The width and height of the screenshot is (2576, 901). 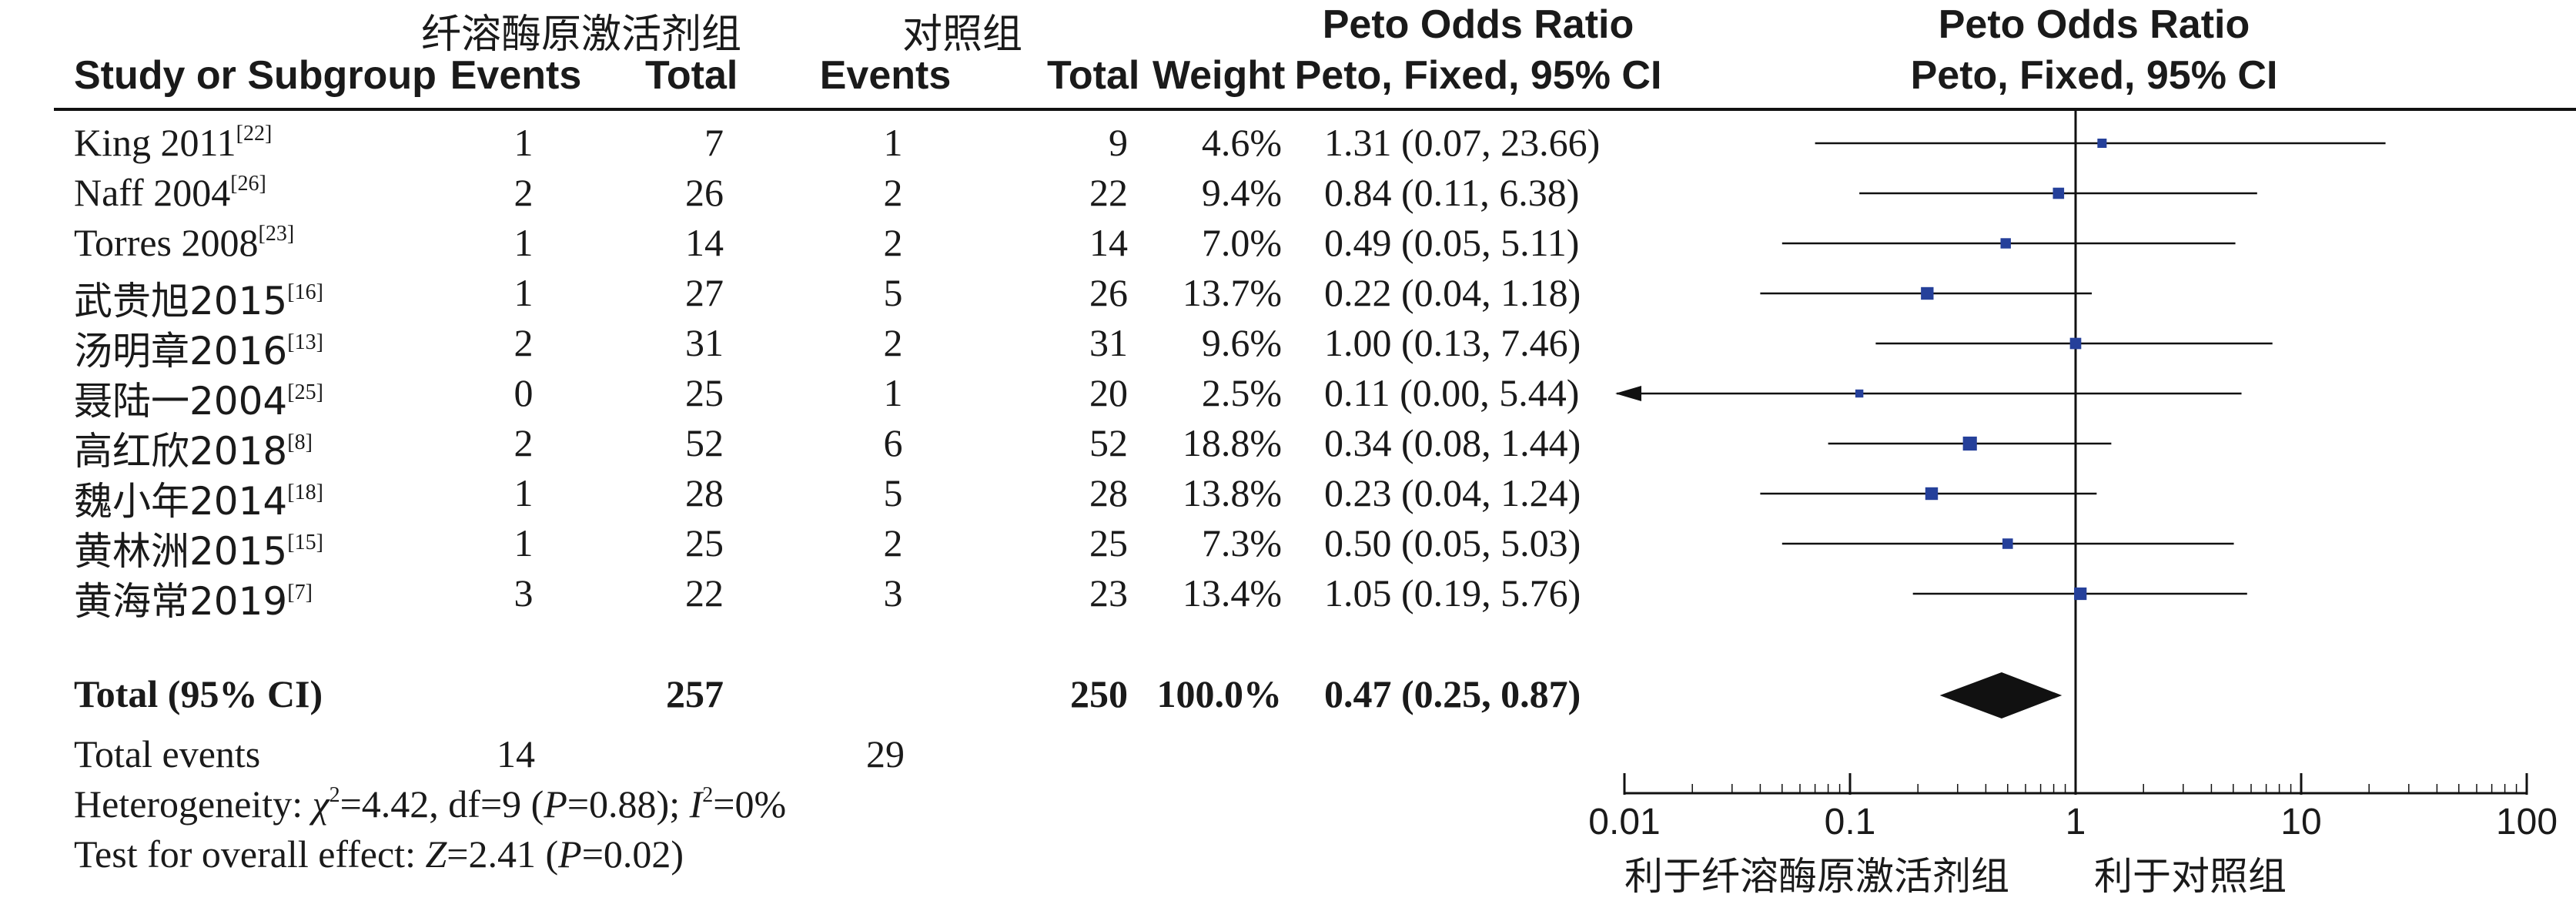 I want to click on total-ctl: 23, so click(x=1108, y=593).